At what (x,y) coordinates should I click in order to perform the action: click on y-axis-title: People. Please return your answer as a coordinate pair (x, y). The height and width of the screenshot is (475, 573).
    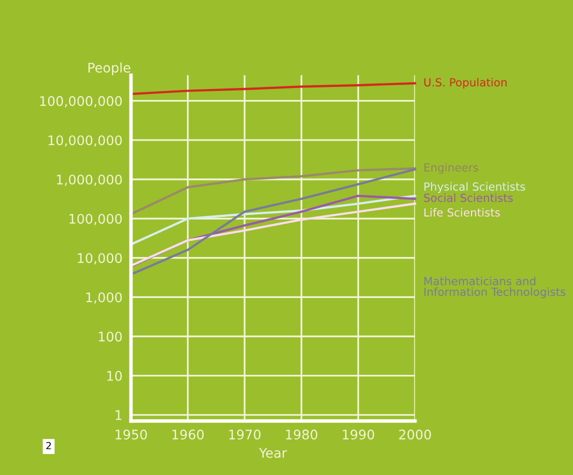
    Looking at the image, I should click on (109, 69).